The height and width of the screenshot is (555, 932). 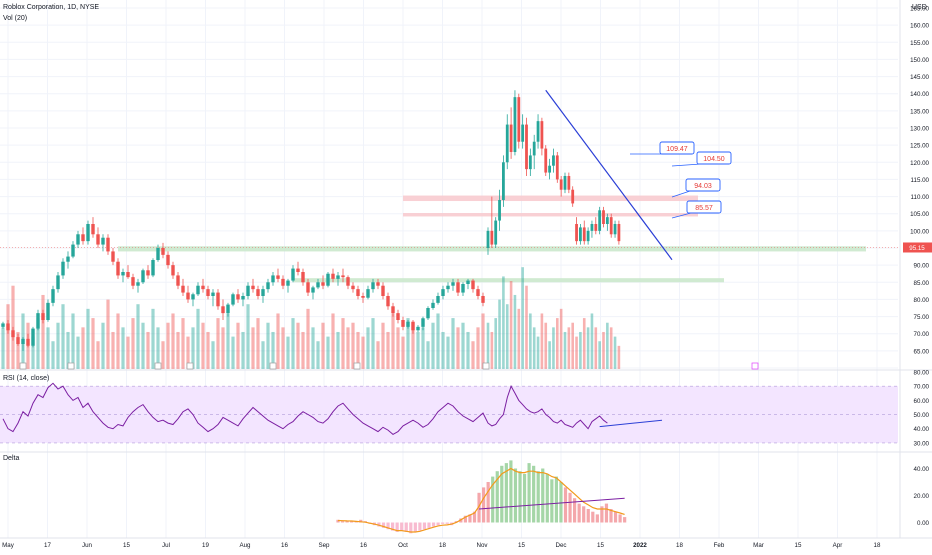 What do you see at coordinates (508, 280) in the screenshot?
I see `price-zone-support` at bounding box center [508, 280].